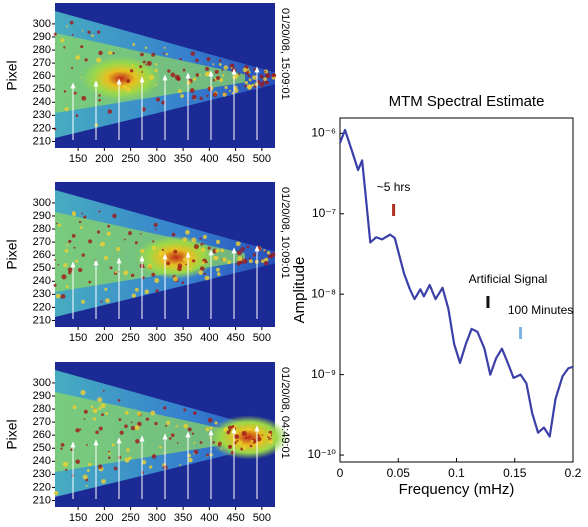 Image resolution: width=588 pixels, height=527 pixels. I want to click on y-tick-label: 270, so click(42, 63).